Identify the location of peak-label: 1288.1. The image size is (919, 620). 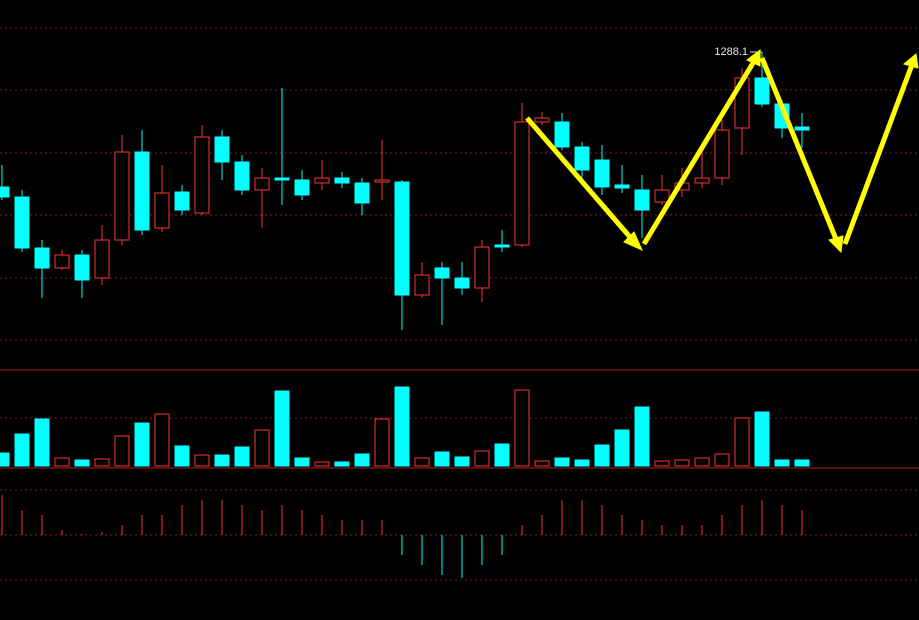
(731, 52).